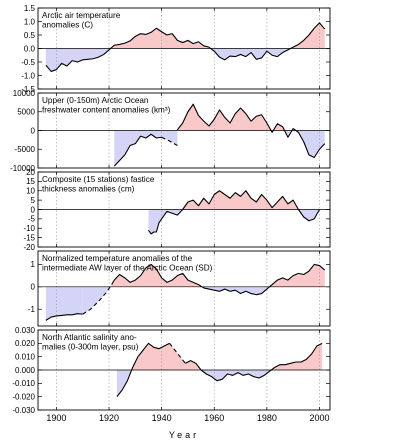 Image resolution: width=415 pixels, height=443 pixels. Describe the element at coordinates (28, 89) in the screenshot. I see `panel-1-ytick-label: -1.5` at that location.